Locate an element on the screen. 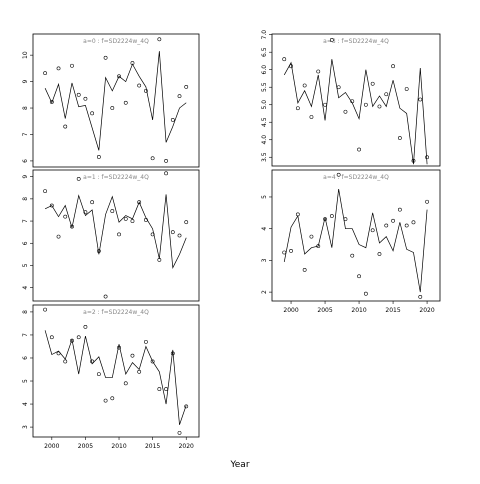 The image size is (480, 484). fit-line is located at coordinates (115, 231).